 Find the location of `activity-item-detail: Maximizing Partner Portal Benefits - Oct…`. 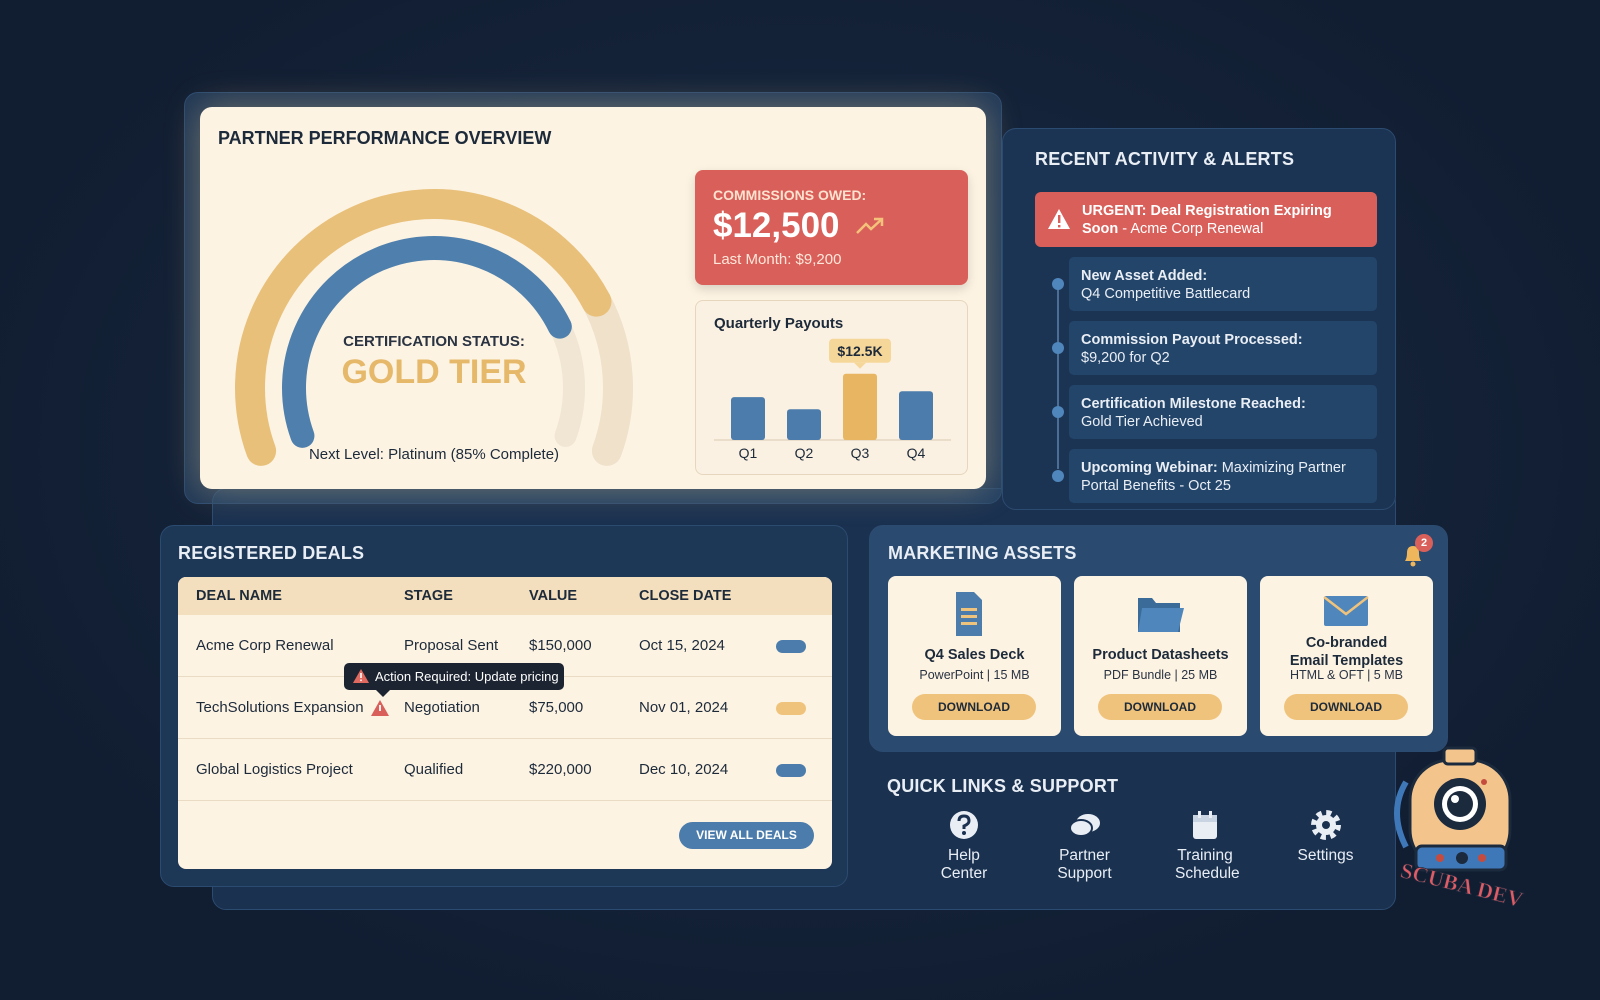

activity-item-detail: Maximizing Partner Portal Benefits - Oct… is located at coordinates (1213, 477).